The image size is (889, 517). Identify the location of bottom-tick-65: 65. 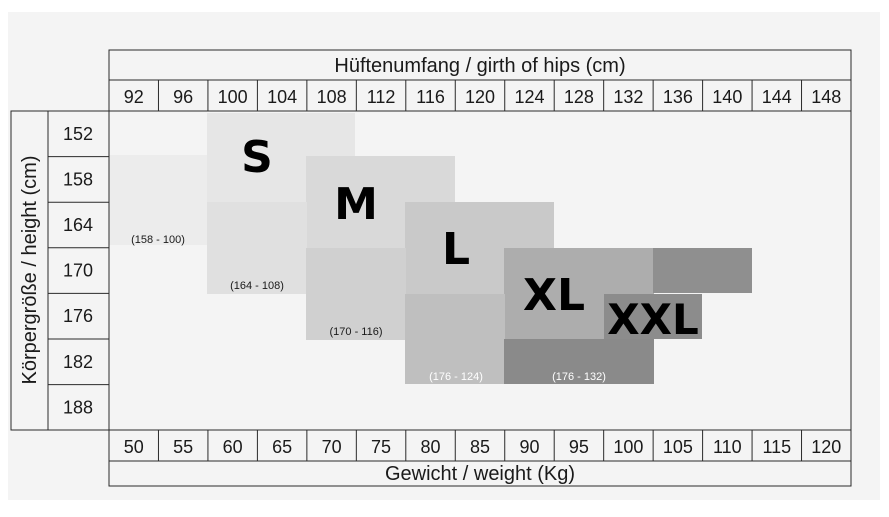
(282, 447).